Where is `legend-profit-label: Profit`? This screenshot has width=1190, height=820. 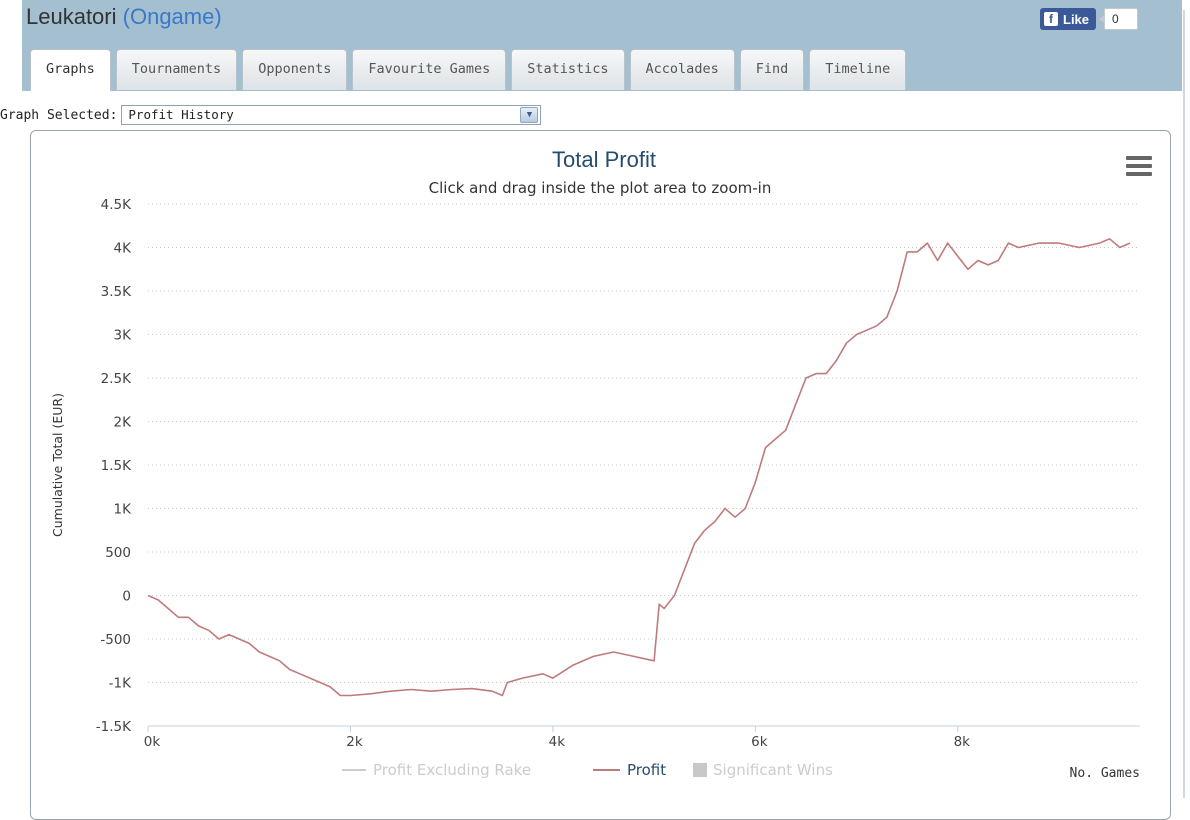
legend-profit-label: Profit is located at coordinates (646, 770).